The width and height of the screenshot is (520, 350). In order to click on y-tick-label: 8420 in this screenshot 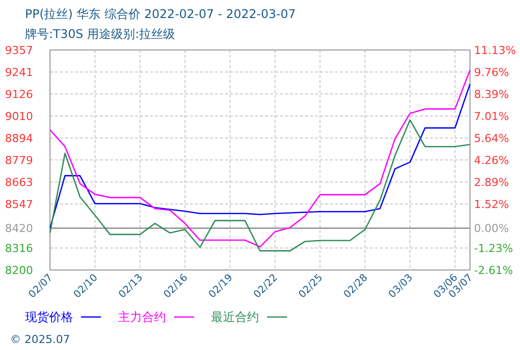, I will do `click(19, 229)`.